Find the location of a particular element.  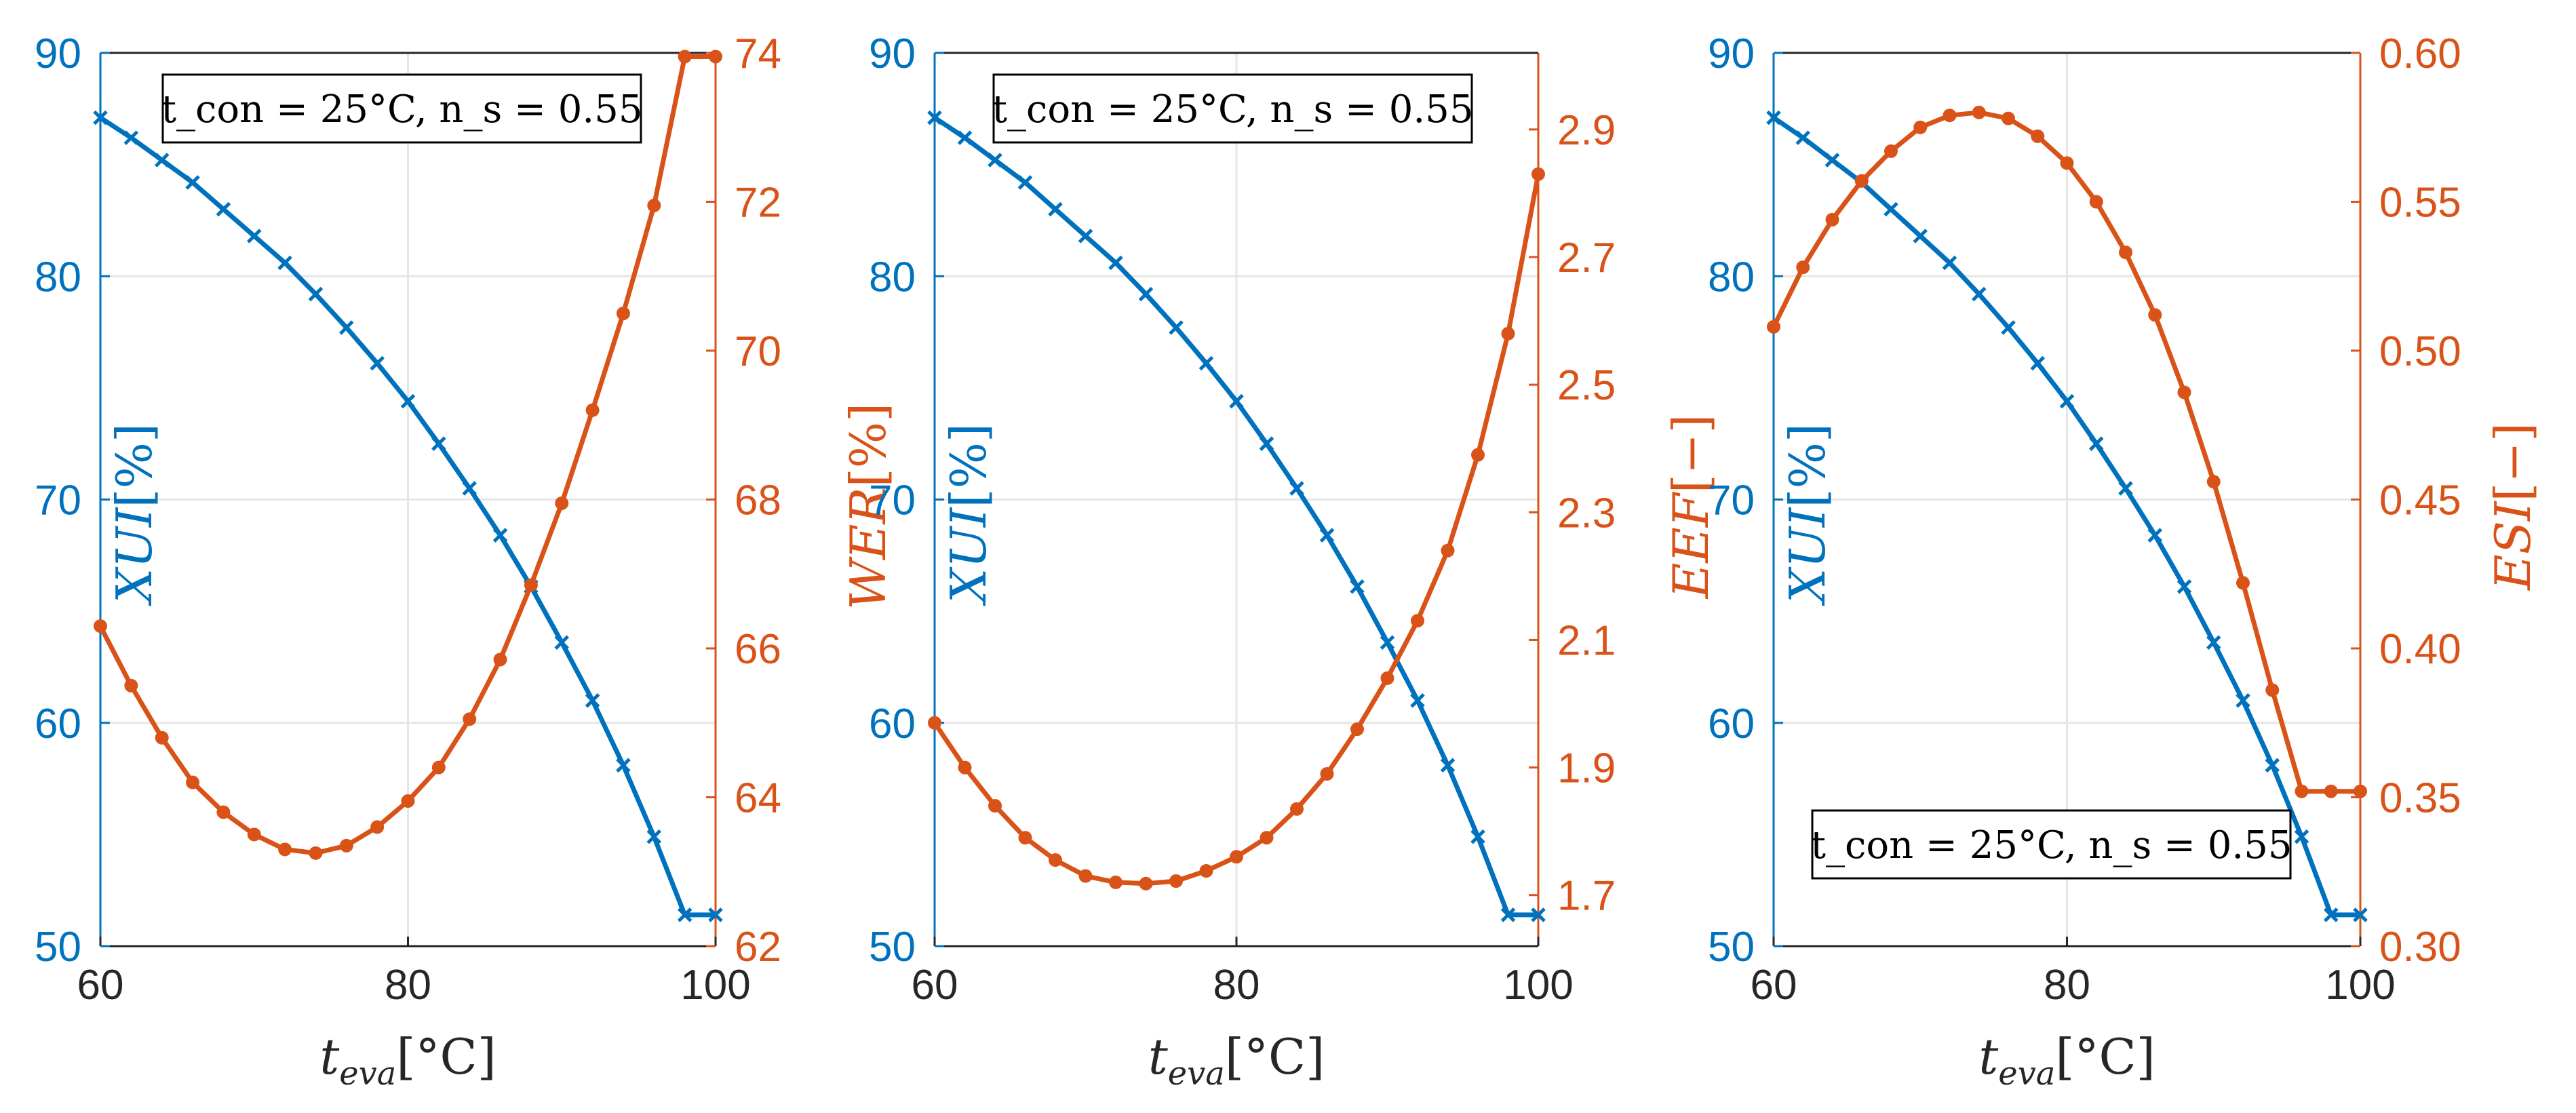

right-y-tick-label: 2.9 is located at coordinates (1586, 130).